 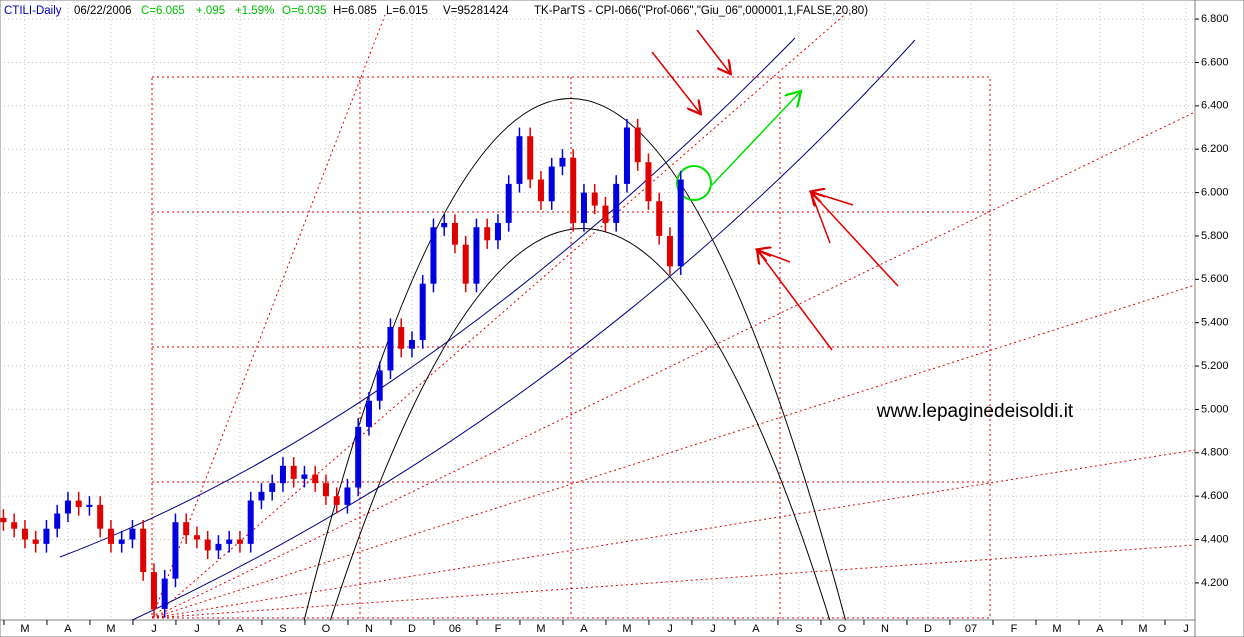 I want to click on header-text: V=95281424, so click(x=476, y=11).